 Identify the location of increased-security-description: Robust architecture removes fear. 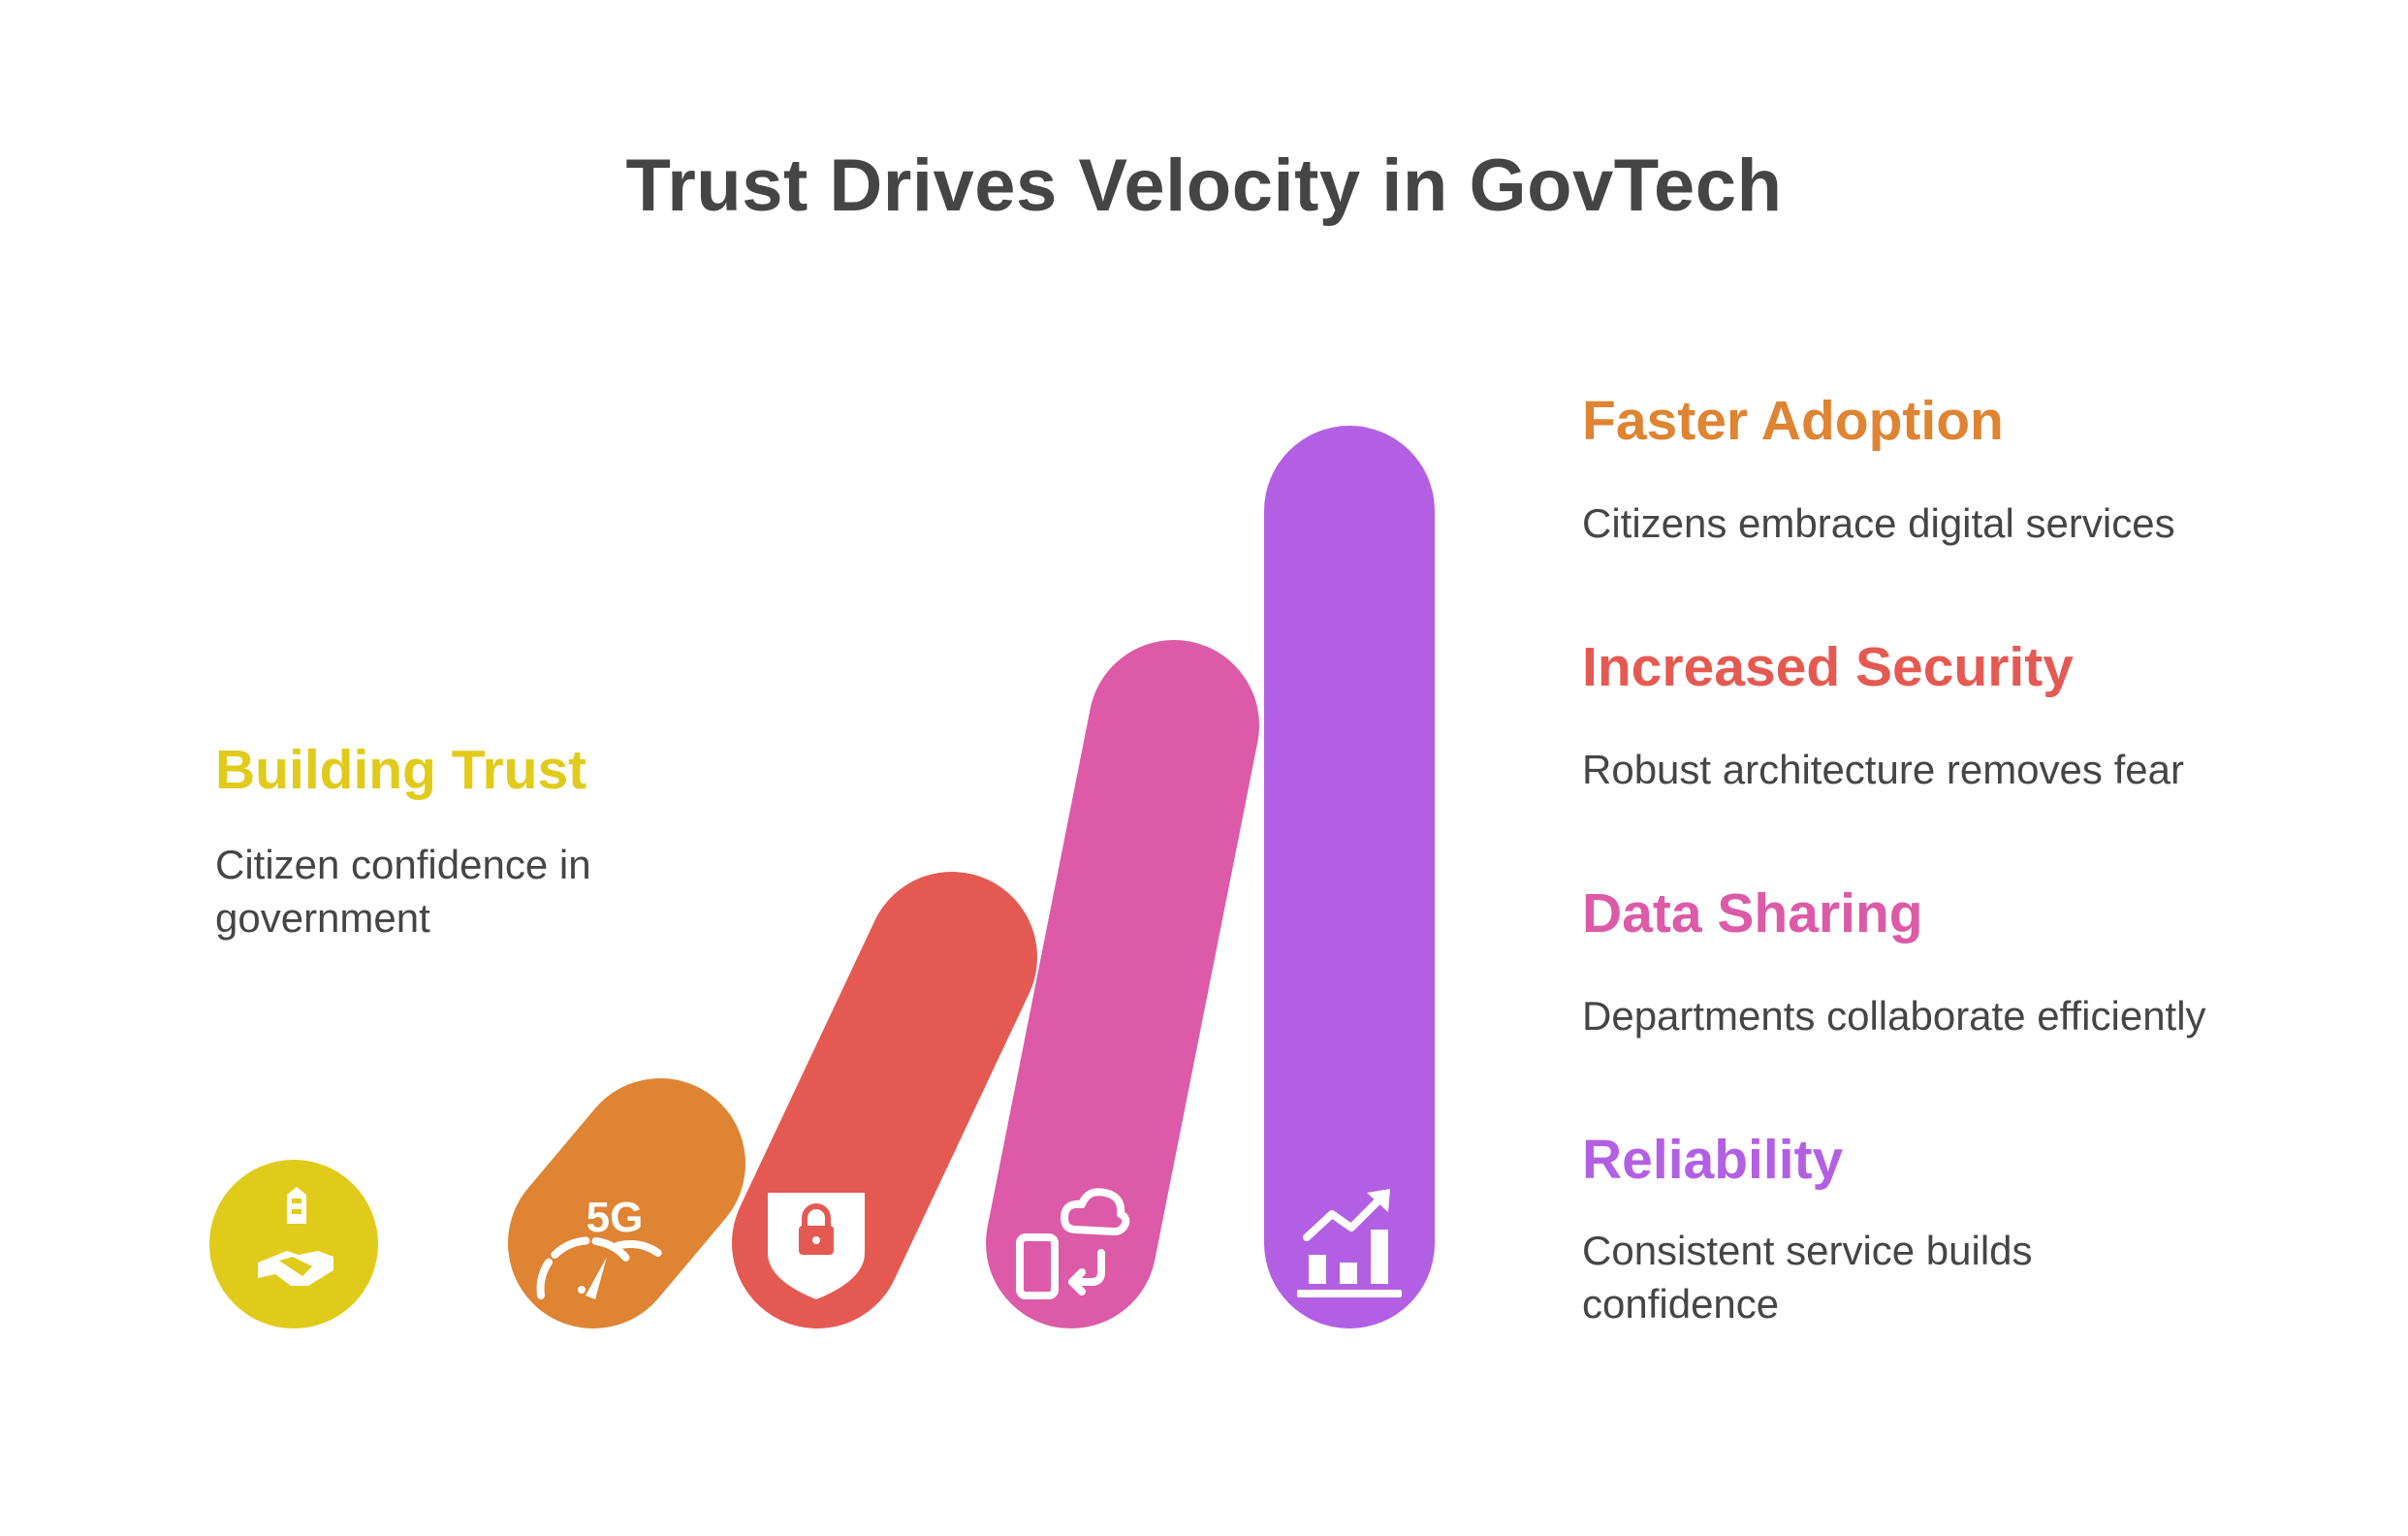
(1883, 769).